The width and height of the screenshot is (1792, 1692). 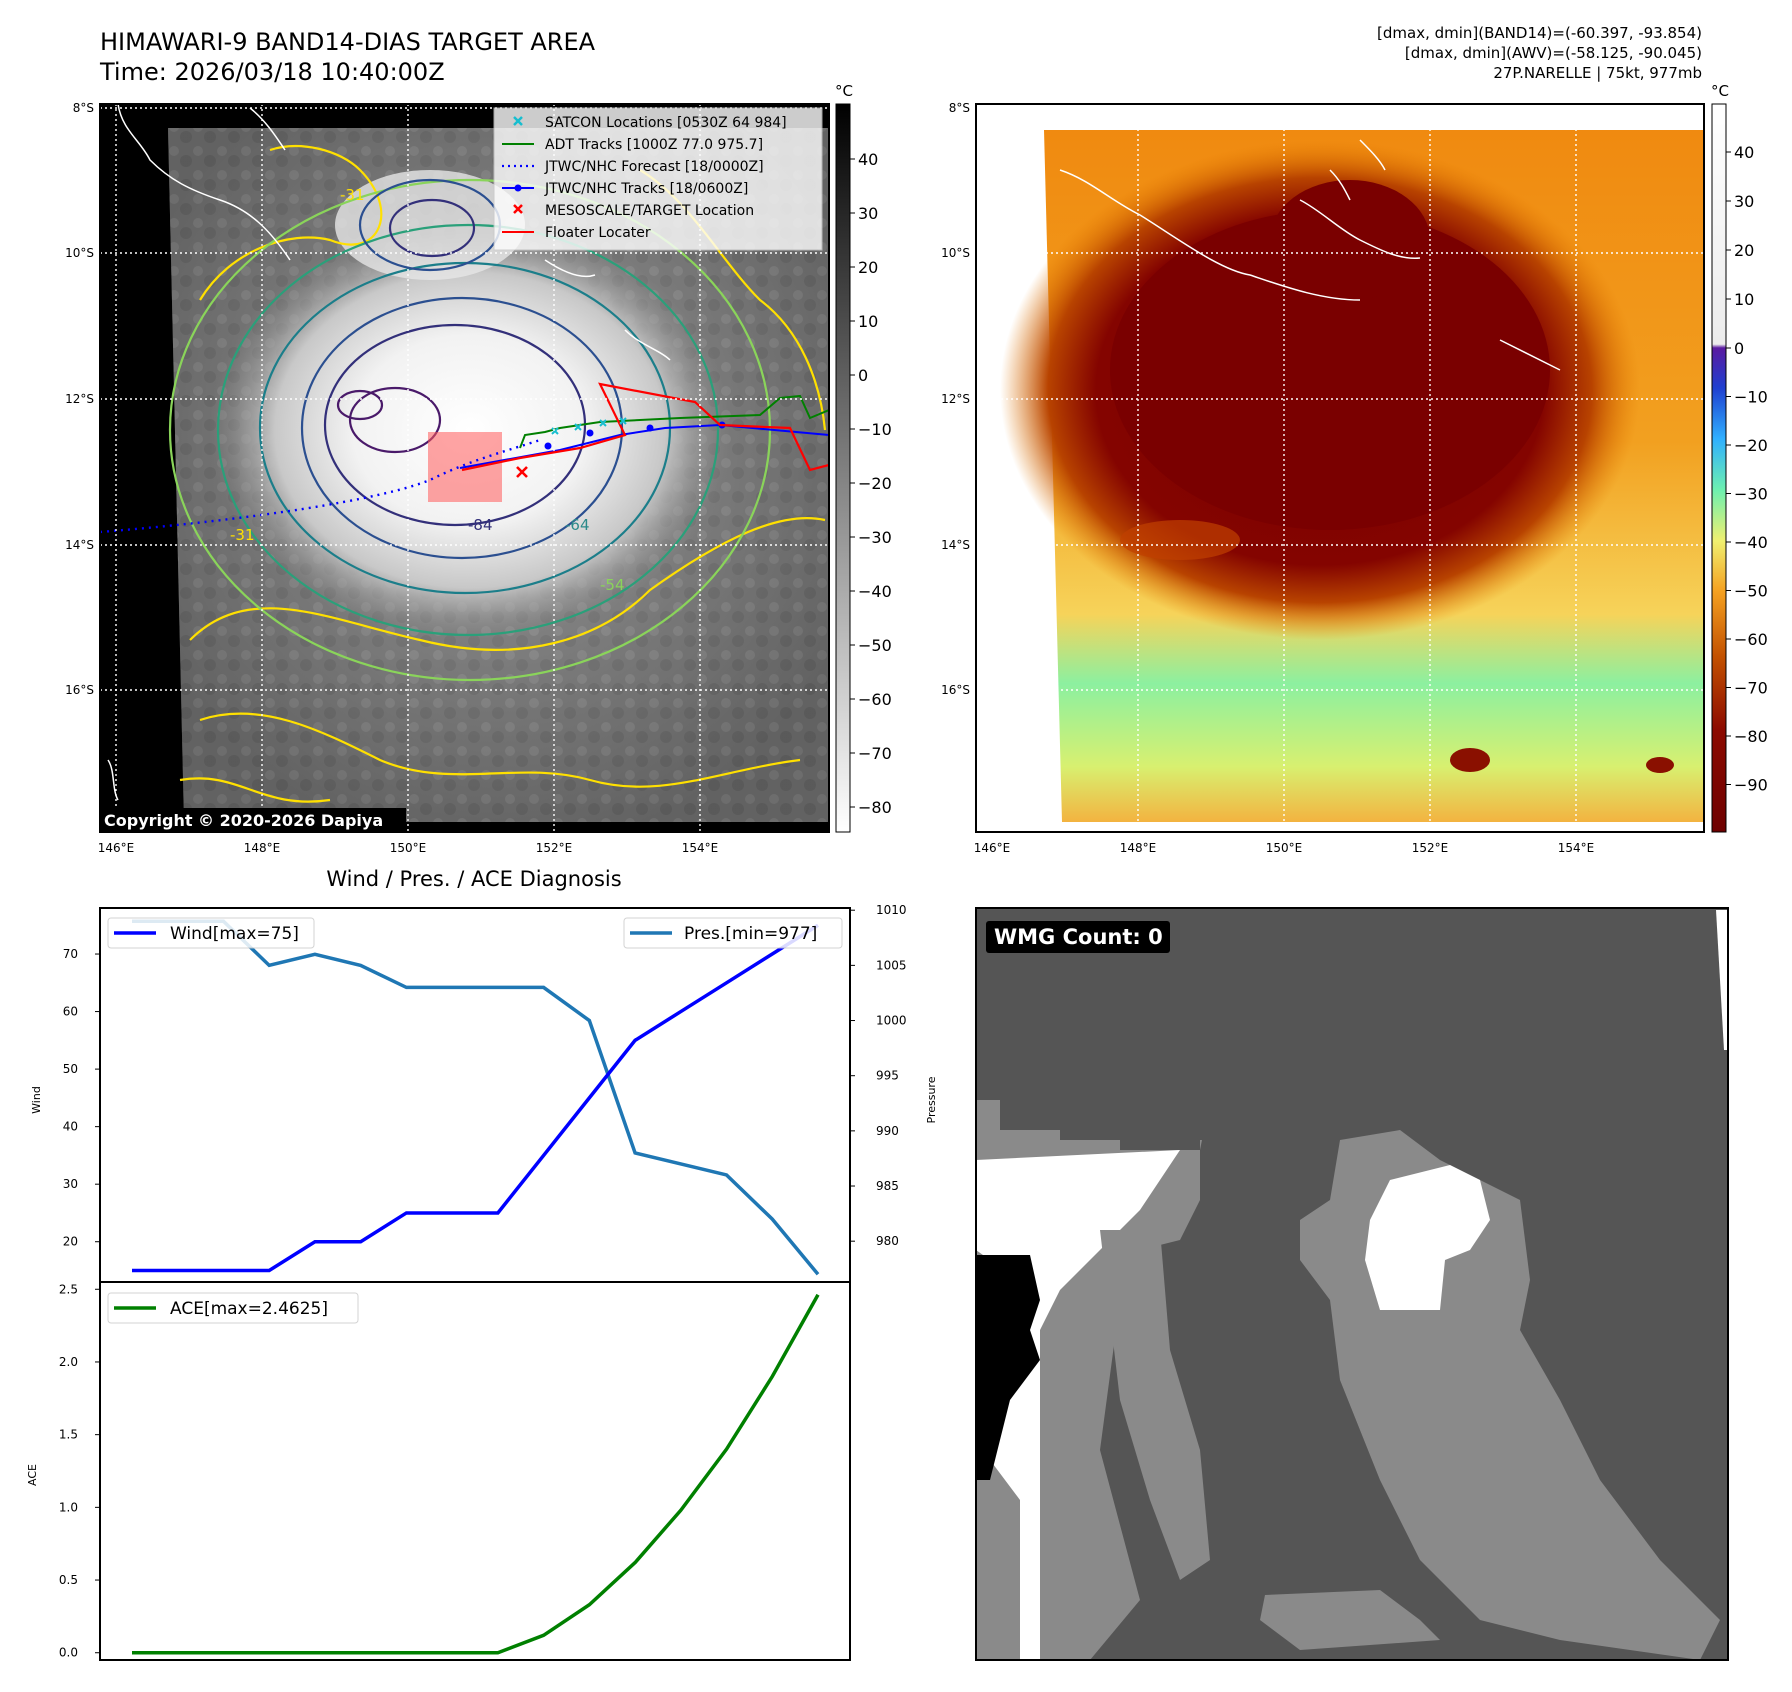 I want to click on pressure-axis-label: Pressure, so click(x=931, y=1099).